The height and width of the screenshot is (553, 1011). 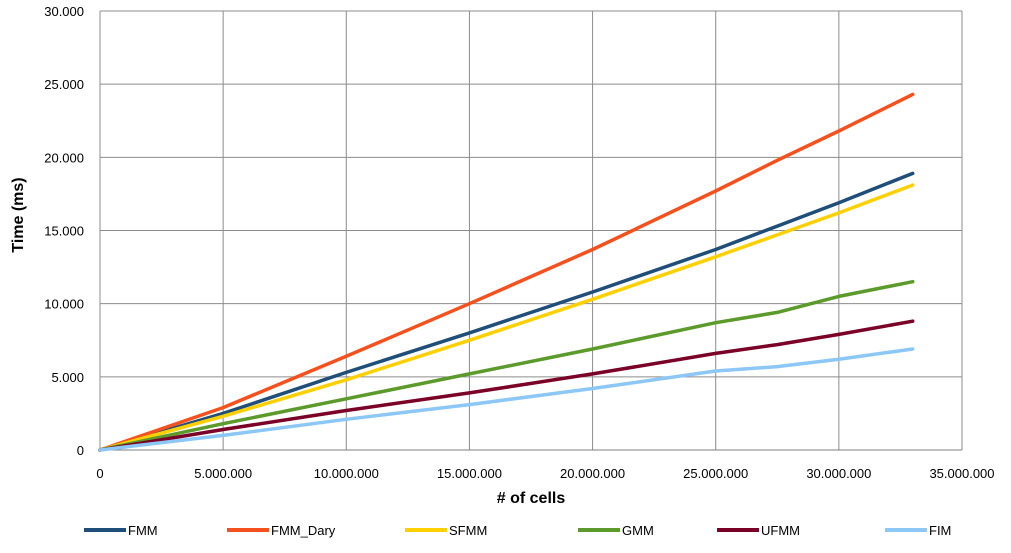 I want to click on y-tick-label: 25.000, so click(x=64, y=84).